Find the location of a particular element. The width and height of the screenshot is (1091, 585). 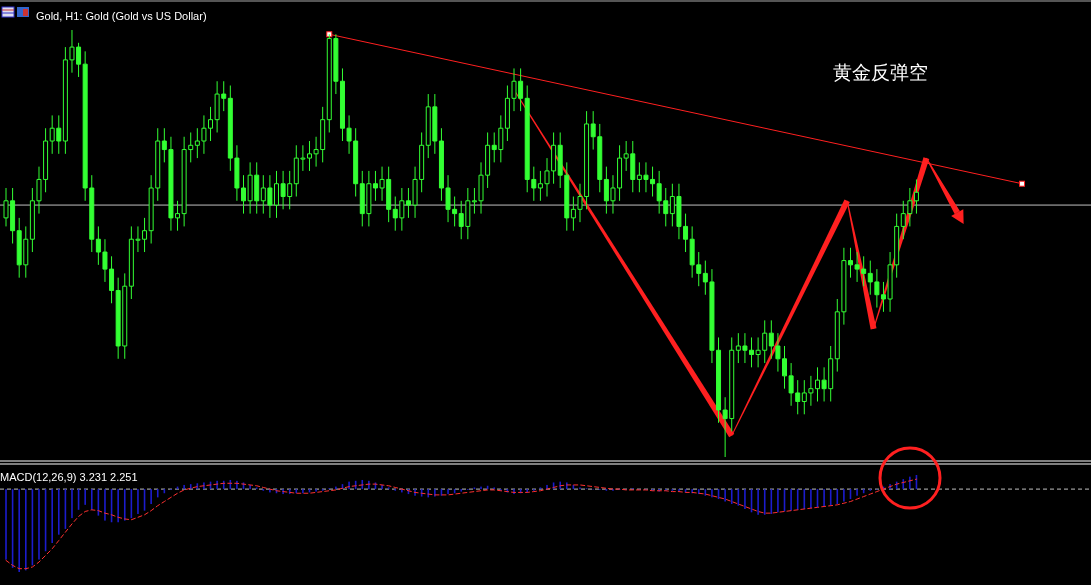

chart-title: MACD(12,26,9) 3.231 2.251 is located at coordinates (69, 476).